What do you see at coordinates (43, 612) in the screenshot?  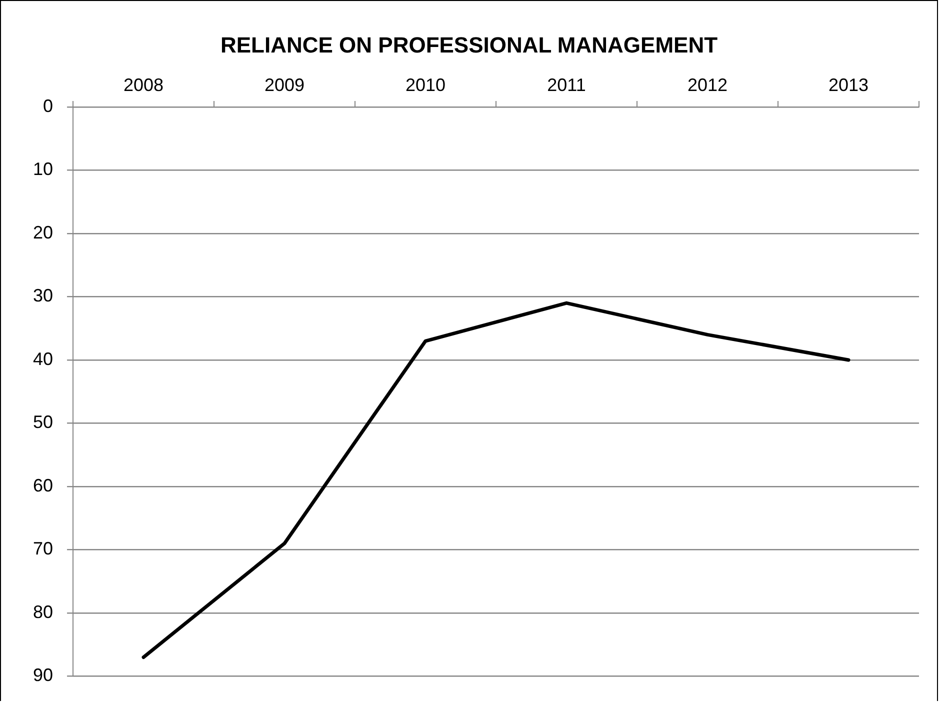 I see `y-tick-label: 80` at bounding box center [43, 612].